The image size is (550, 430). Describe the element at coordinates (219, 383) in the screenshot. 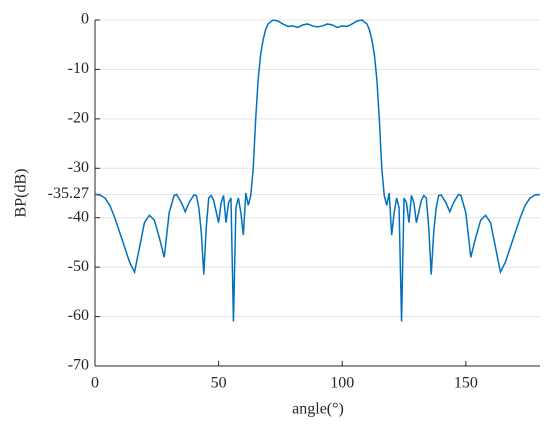

I see `x-tick-label: 50` at that location.